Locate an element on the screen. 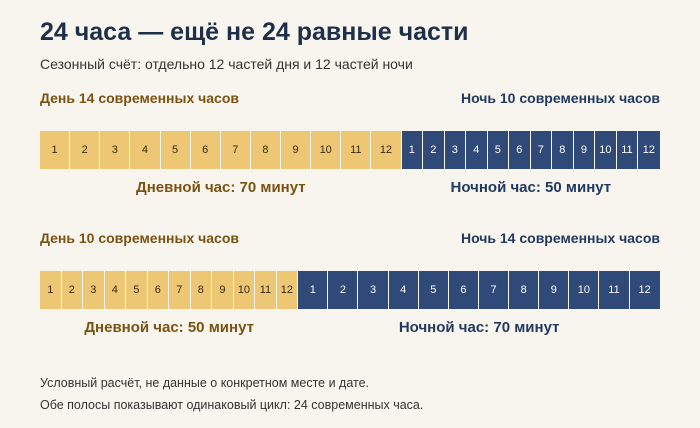  row2-day-header: День 10 современных часов is located at coordinates (139, 238).